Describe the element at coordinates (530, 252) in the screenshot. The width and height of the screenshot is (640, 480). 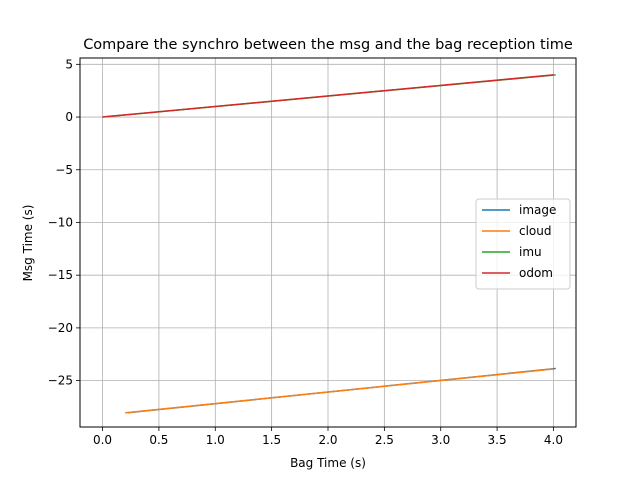
I see `legend-label-imu: imu` at that location.